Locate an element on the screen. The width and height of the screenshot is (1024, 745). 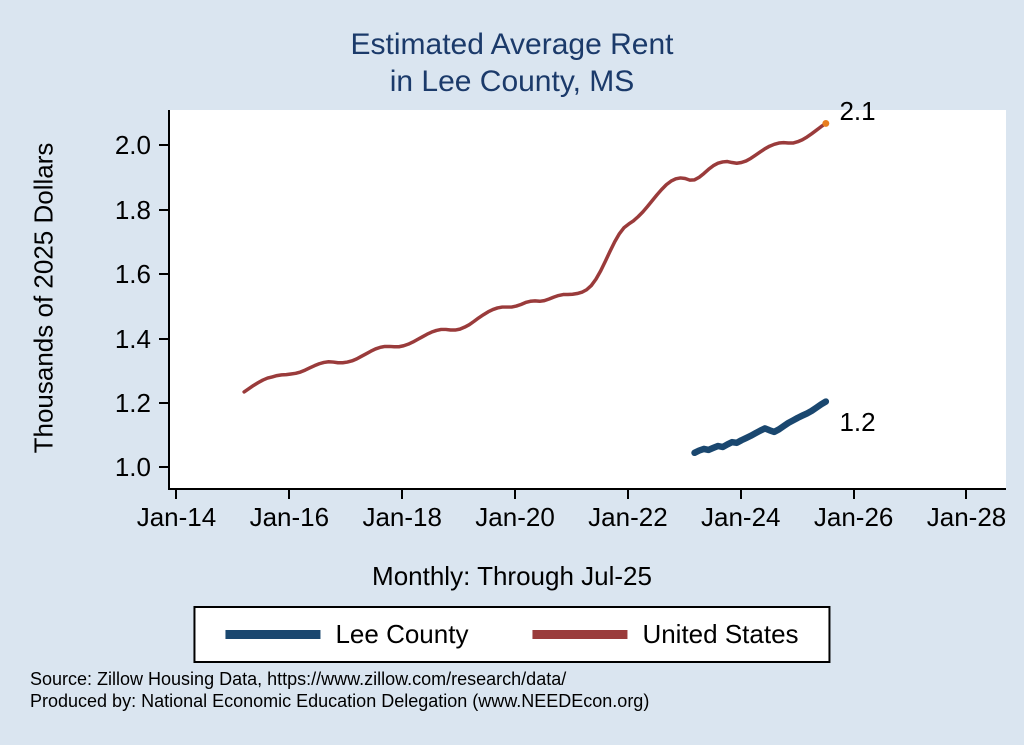
chart-title-line2: in Lee County, MS is located at coordinates (512, 81).